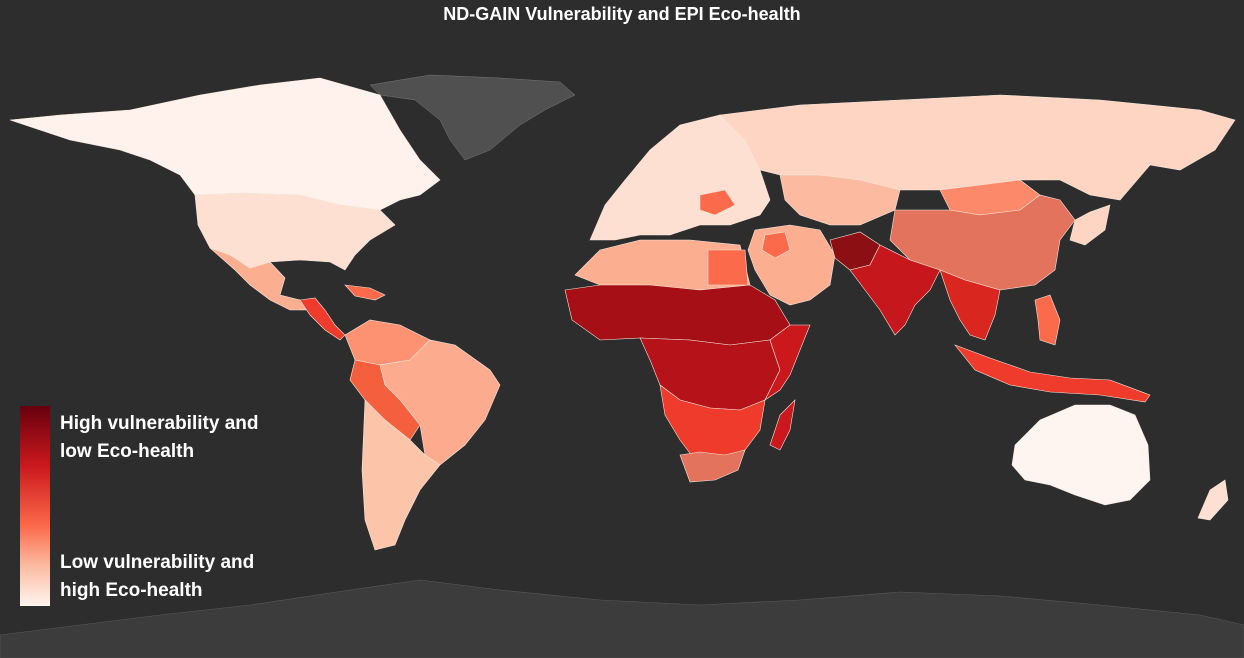 The height and width of the screenshot is (658, 1244). What do you see at coordinates (180, 577) in the screenshot?
I see `legend-low-label: Low vulnerability and high Eco-health` at bounding box center [180, 577].